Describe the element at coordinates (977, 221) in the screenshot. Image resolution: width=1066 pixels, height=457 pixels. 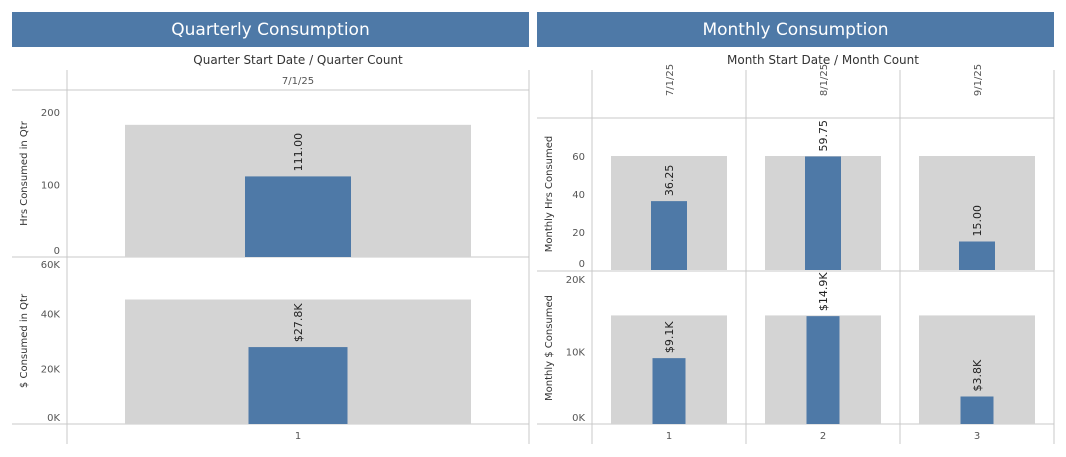
I see `month-hrs-data-label: 15.00` at that location.